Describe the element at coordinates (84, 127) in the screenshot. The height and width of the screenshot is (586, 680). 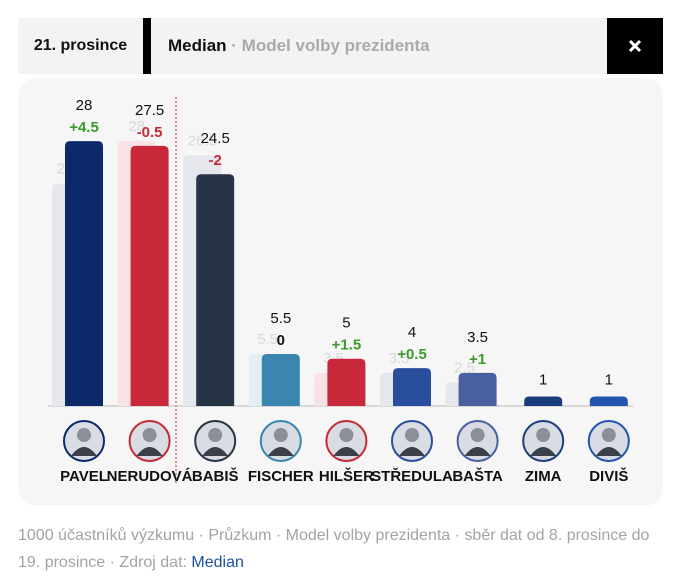
I see `change-label: +4.5` at that location.